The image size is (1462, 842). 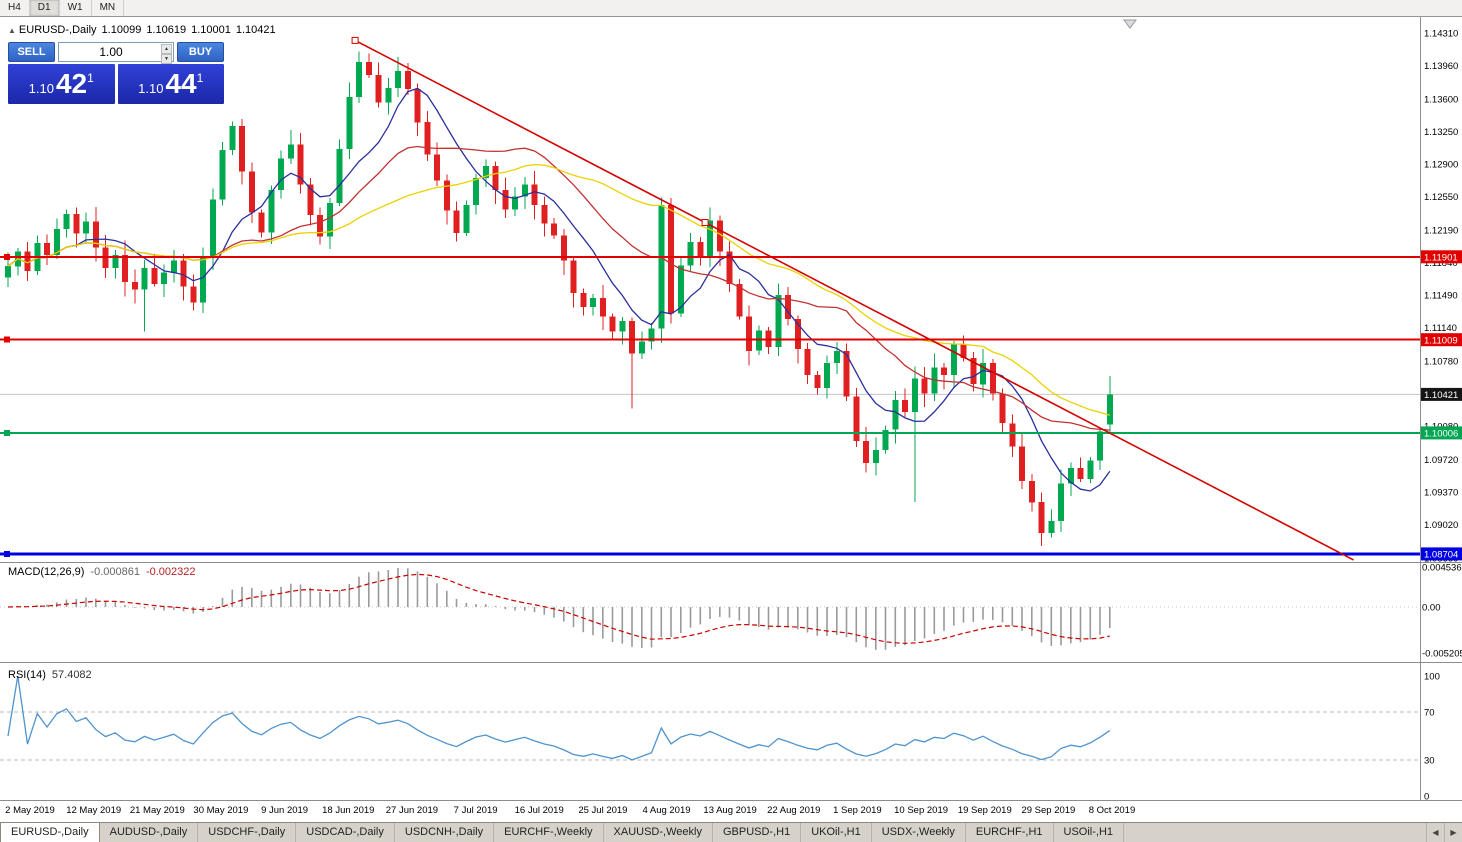 What do you see at coordinates (115, 572) in the screenshot?
I see `macd-main-value: -0.000861` at bounding box center [115, 572].